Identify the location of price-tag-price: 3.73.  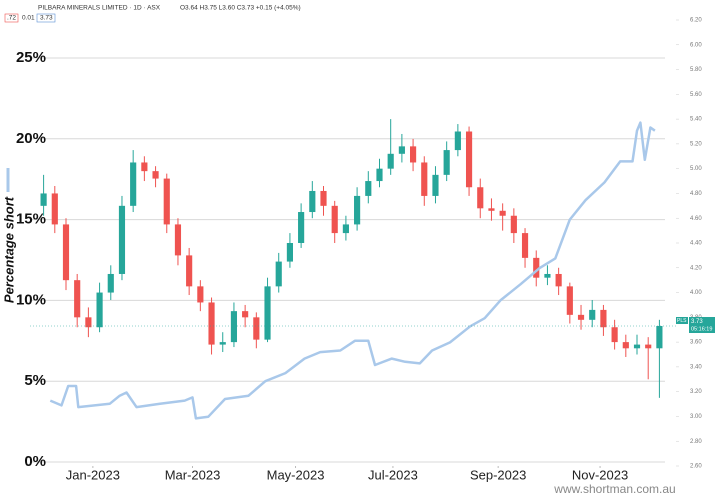
(697, 322).